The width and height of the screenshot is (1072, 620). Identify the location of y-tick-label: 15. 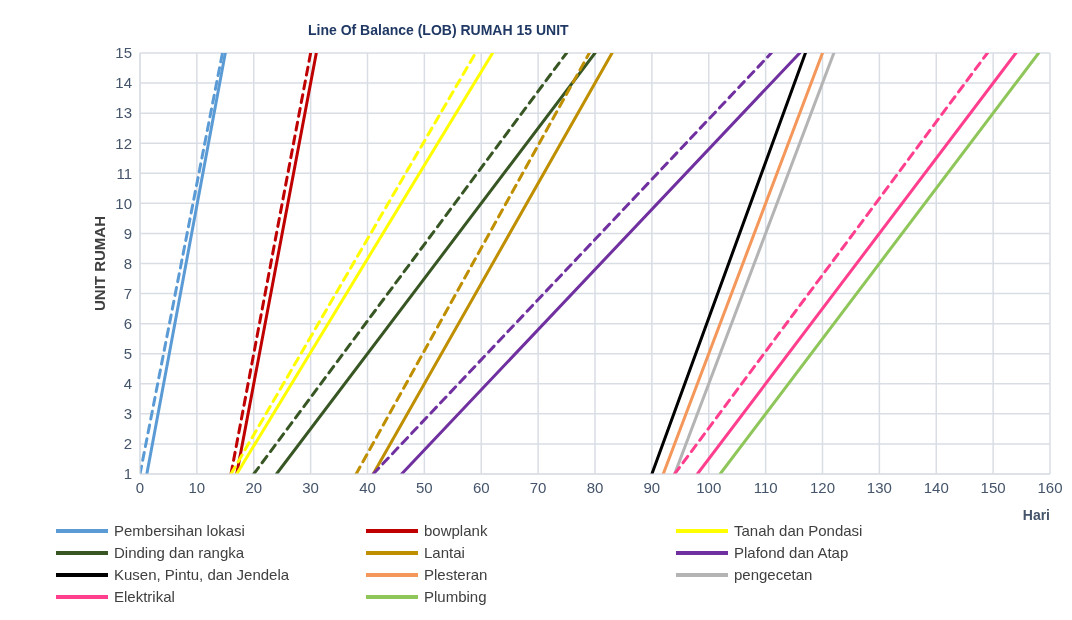
(123, 53).